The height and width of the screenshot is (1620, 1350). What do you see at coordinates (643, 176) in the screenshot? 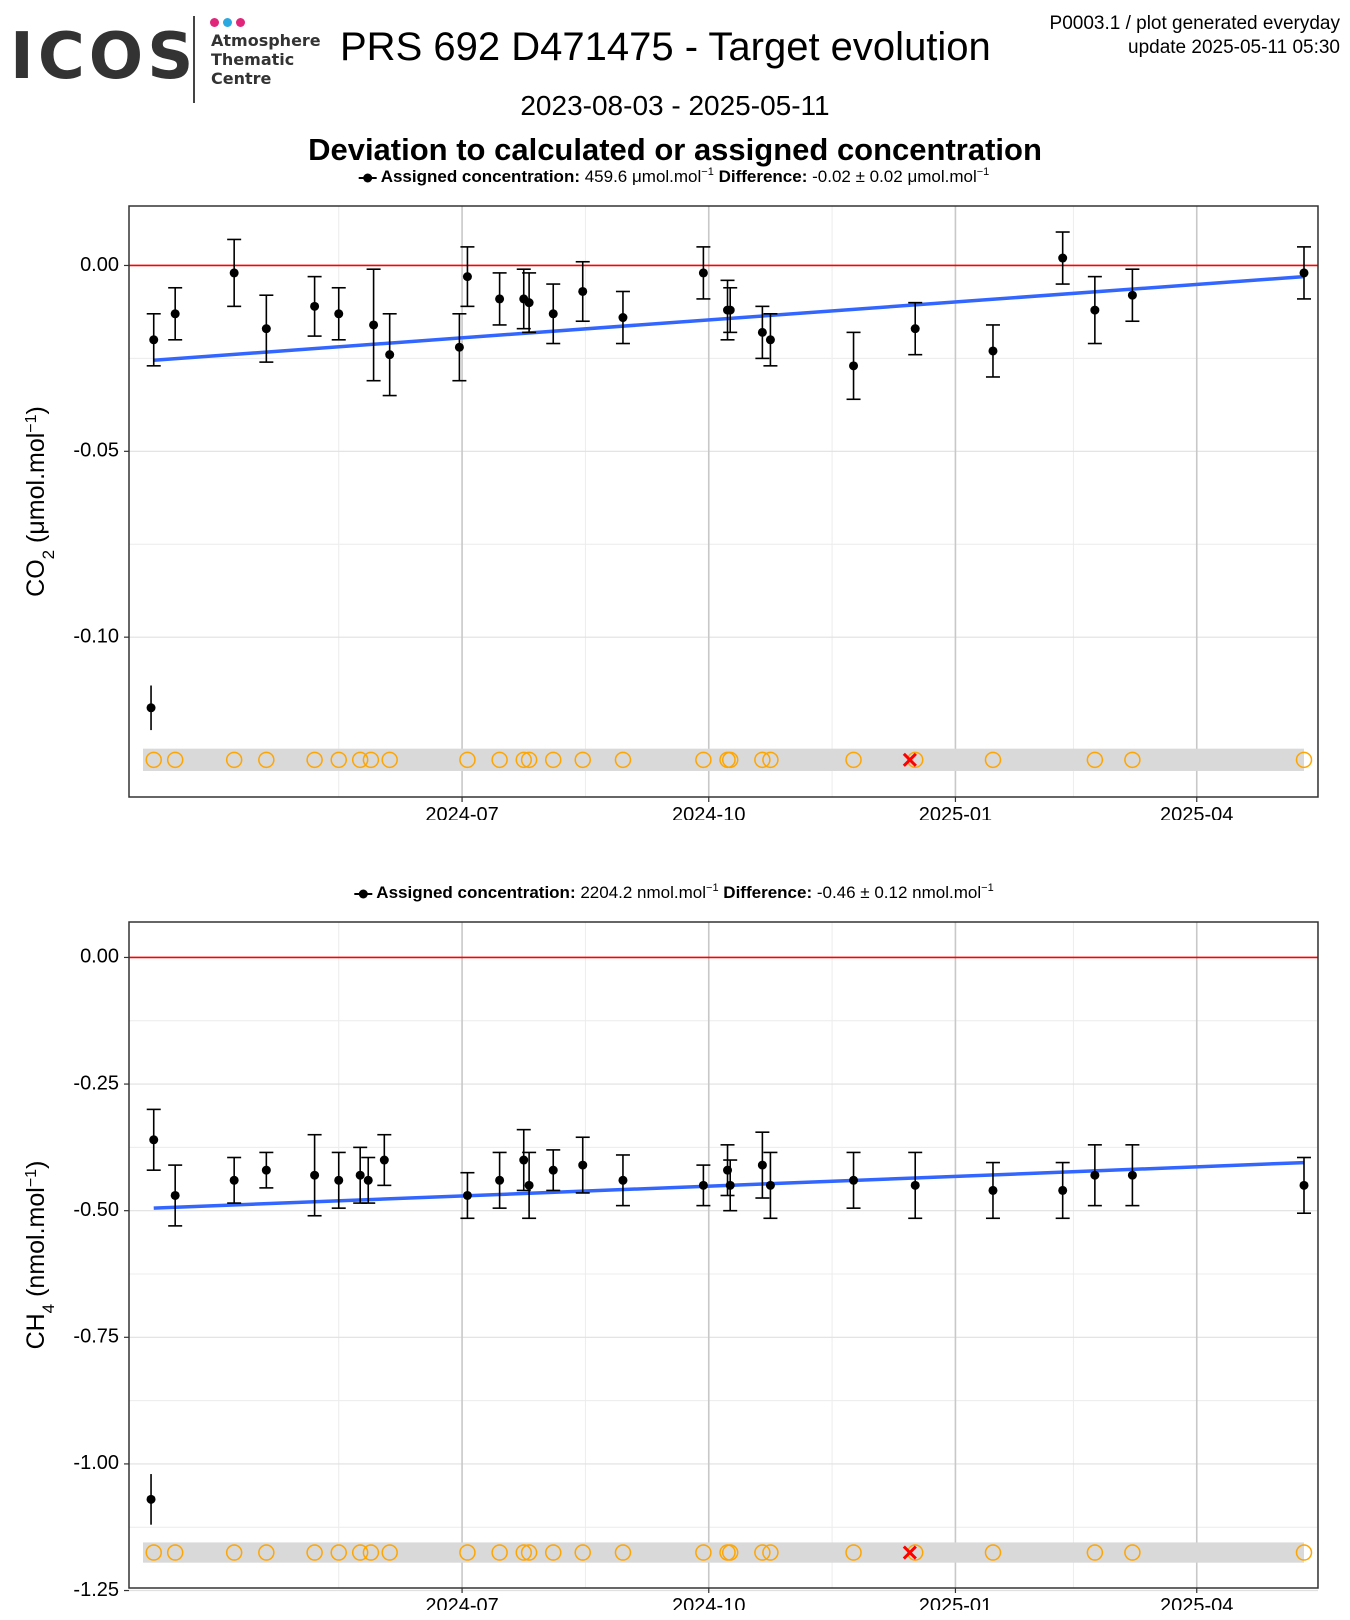
I see `legend-part-1: 459.6 μmol.mol` at bounding box center [643, 176].